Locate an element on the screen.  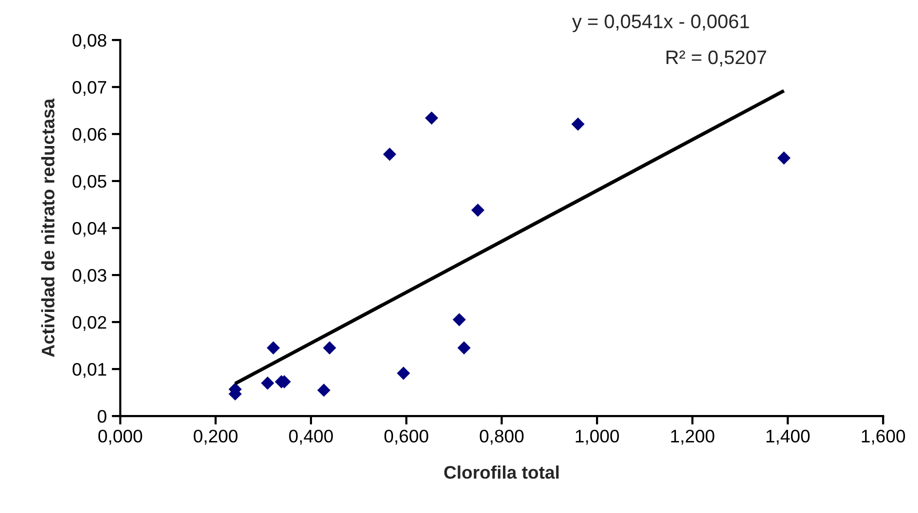
y-tick-label: 0,03 is located at coordinates (89, 276).